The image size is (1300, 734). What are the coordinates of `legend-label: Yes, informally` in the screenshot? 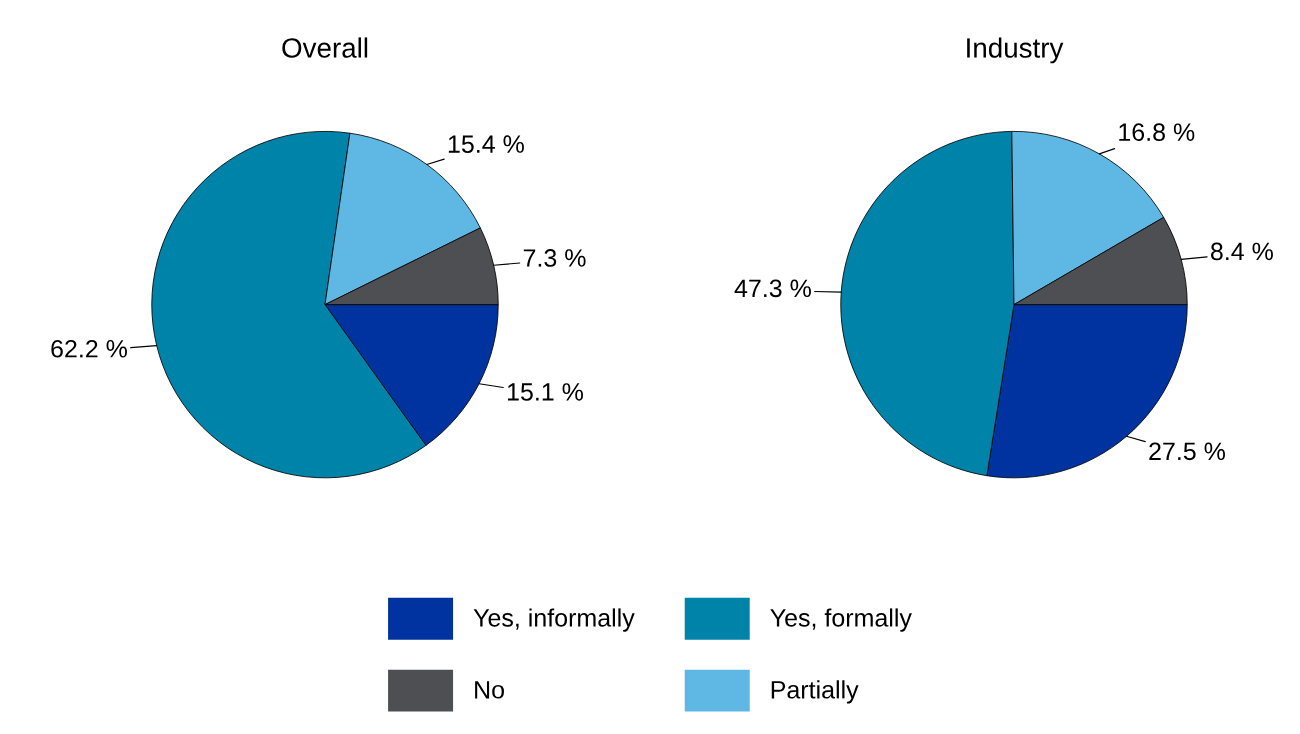 It's located at (554, 620).